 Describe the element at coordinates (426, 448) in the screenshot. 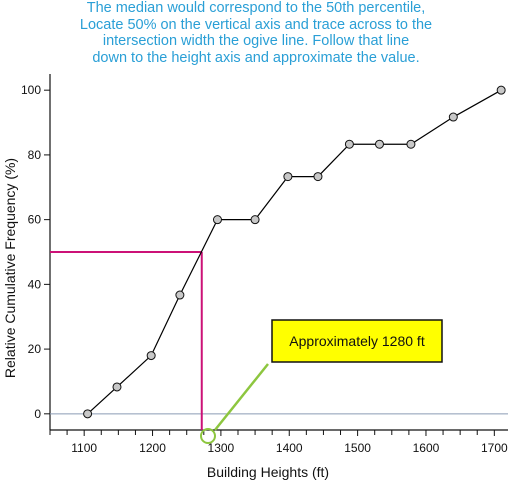

I see `x-tick-label: 1600` at that location.